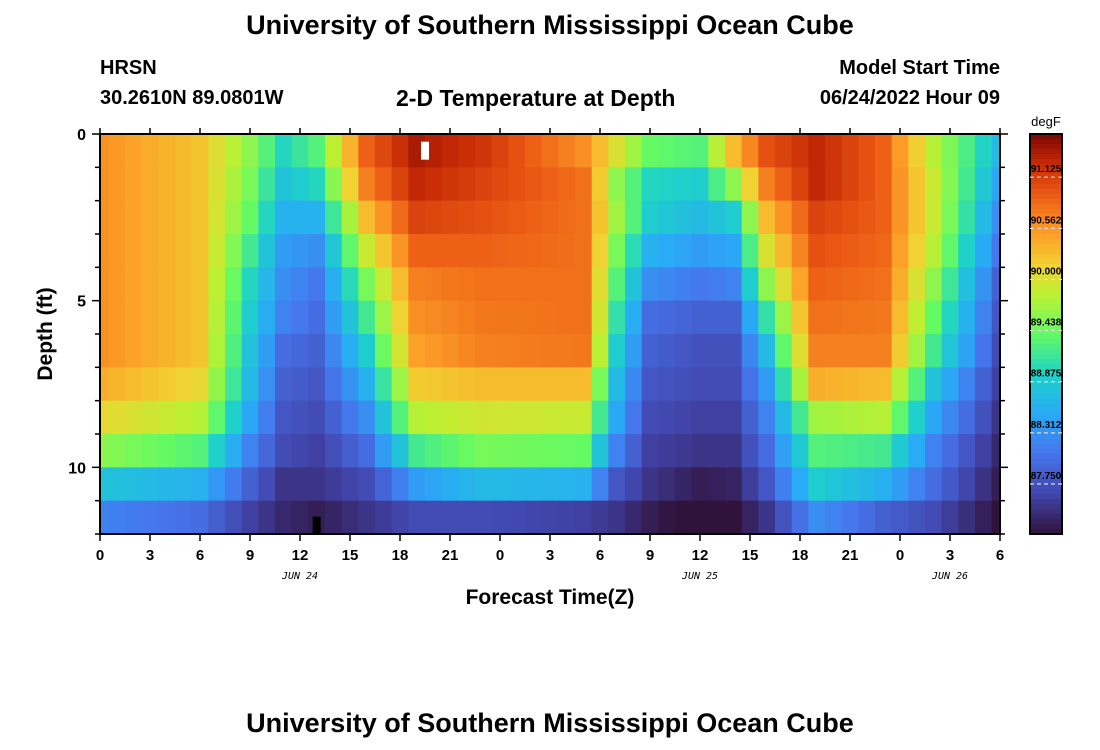 The image size is (1100, 750). Describe the element at coordinates (192, 98) in the screenshot. I see `station-coordinates: 30.2610N 89.0801W` at that location.